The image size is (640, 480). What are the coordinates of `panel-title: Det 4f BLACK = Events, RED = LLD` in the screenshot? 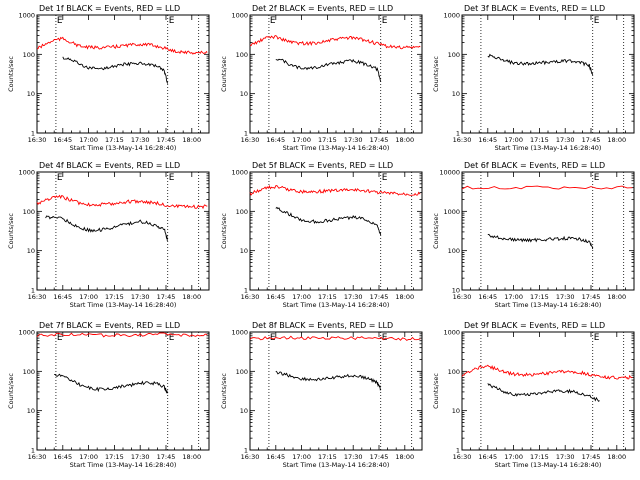 It's located at (109, 165).